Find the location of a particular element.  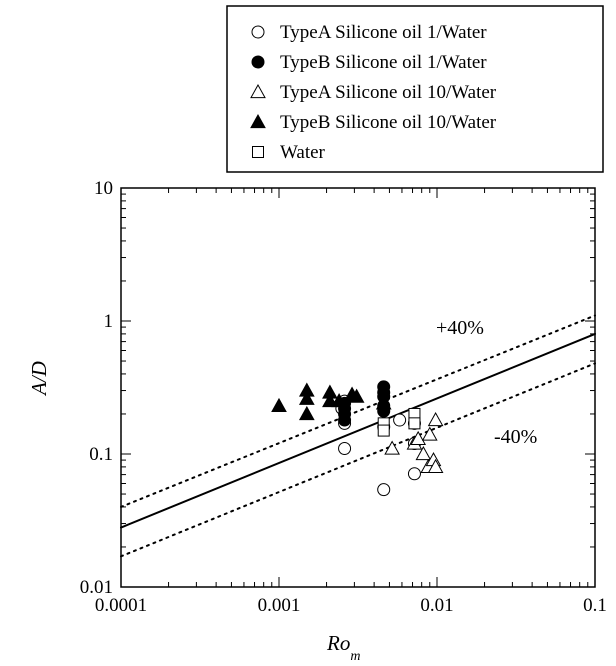

x-tick-label: 0.1 is located at coordinates (595, 605).